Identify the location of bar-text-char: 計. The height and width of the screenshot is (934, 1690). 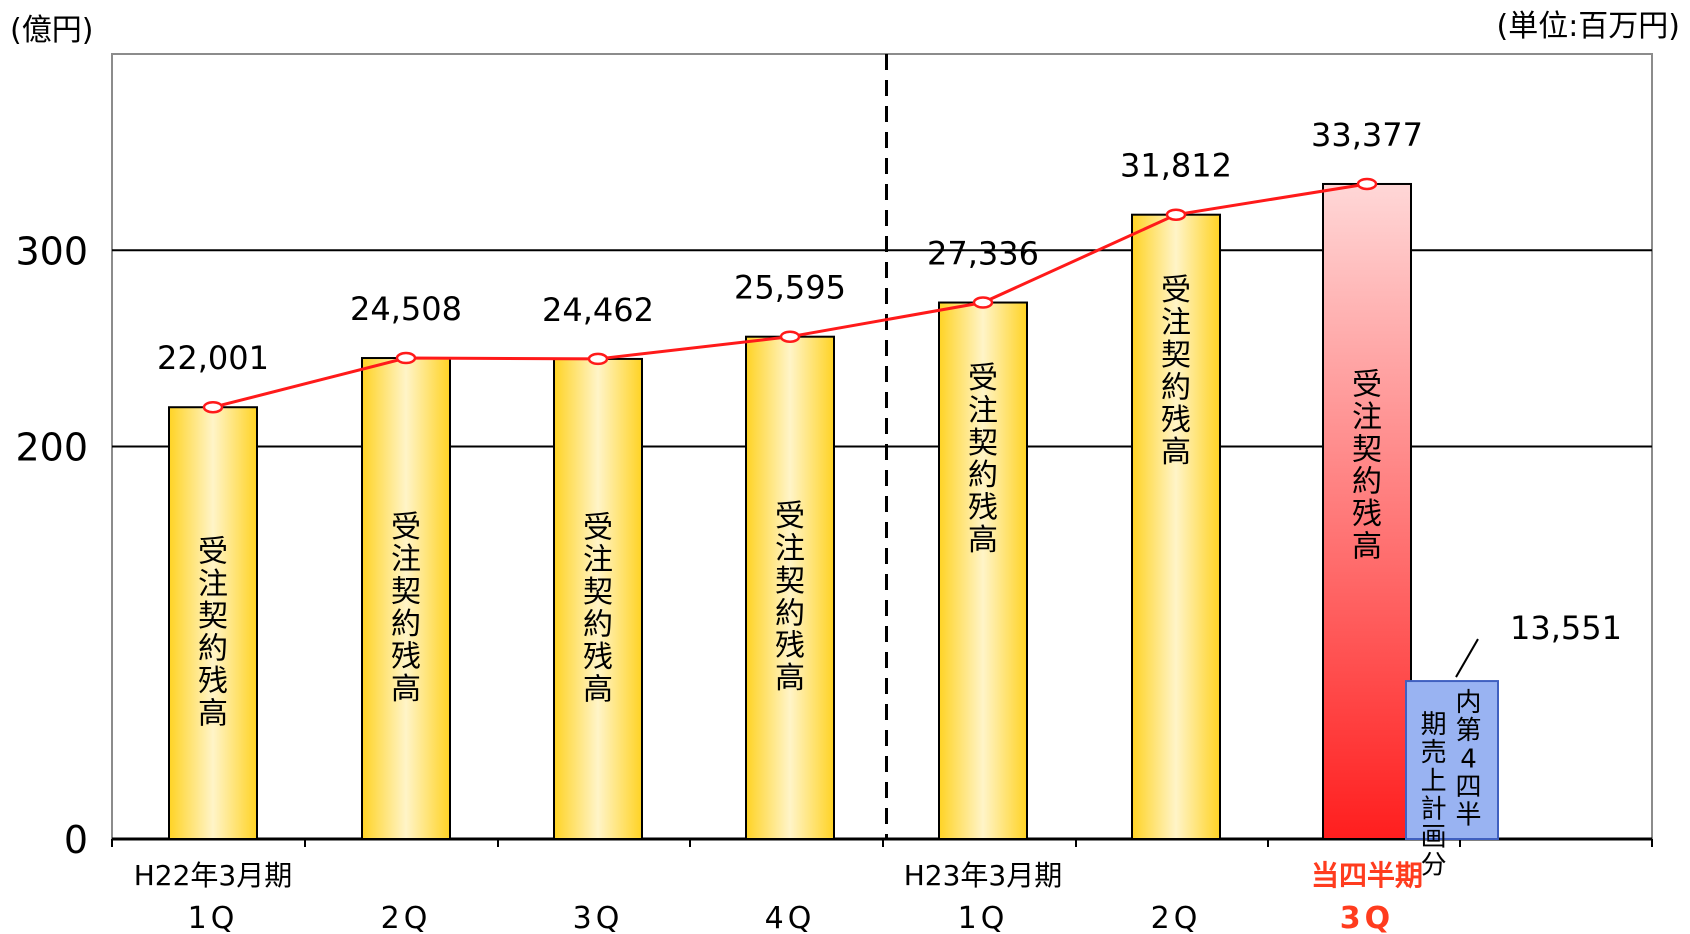
(1434, 809).